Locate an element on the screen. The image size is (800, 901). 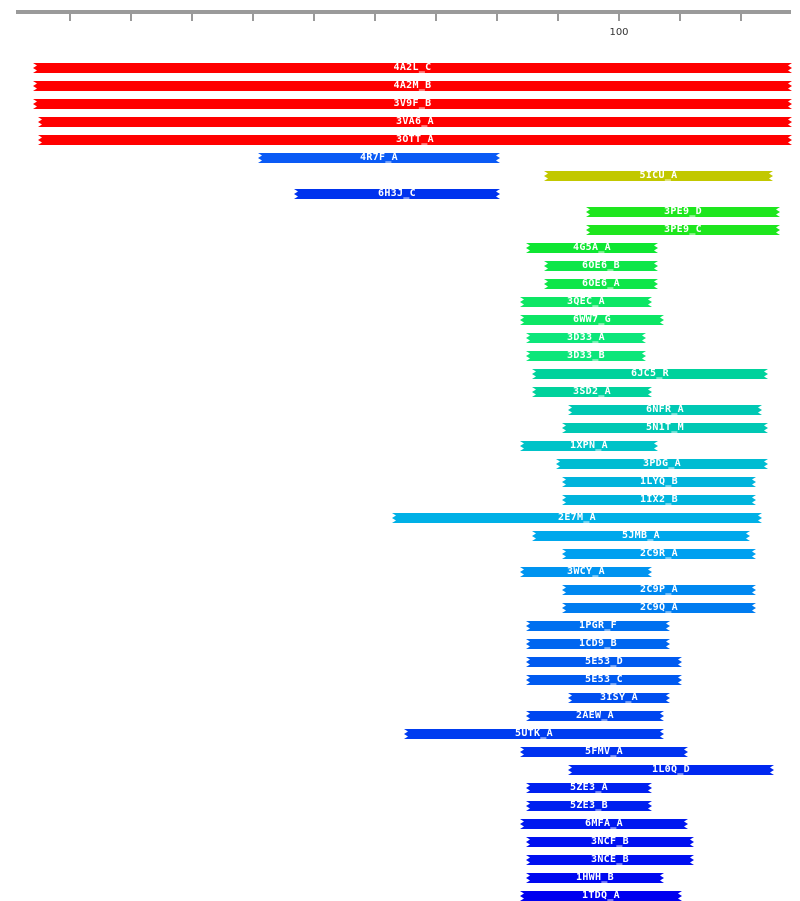
hit-bar: 6NFR_A is located at coordinates (665, 410).